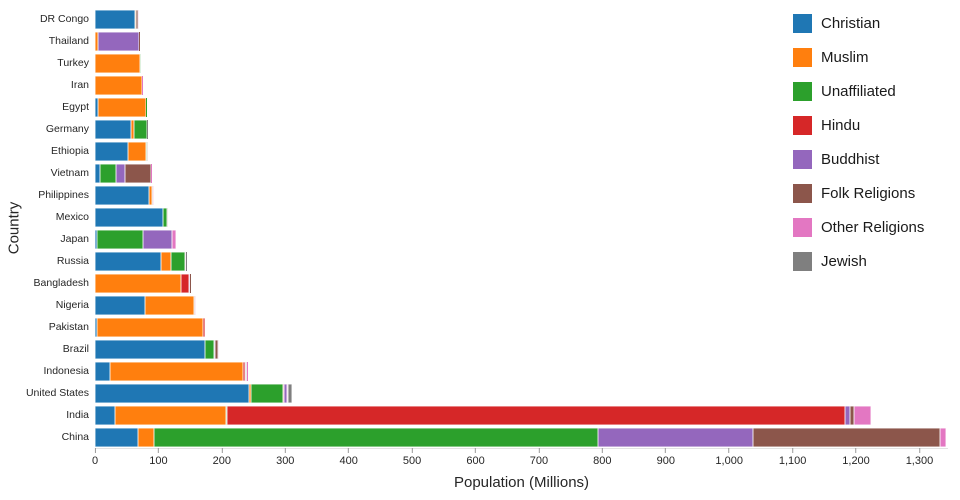 Image resolution: width=960 pixels, height=500 pixels. Describe the element at coordinates (63, 195) in the screenshot. I see `country-label: Philippines` at that location.